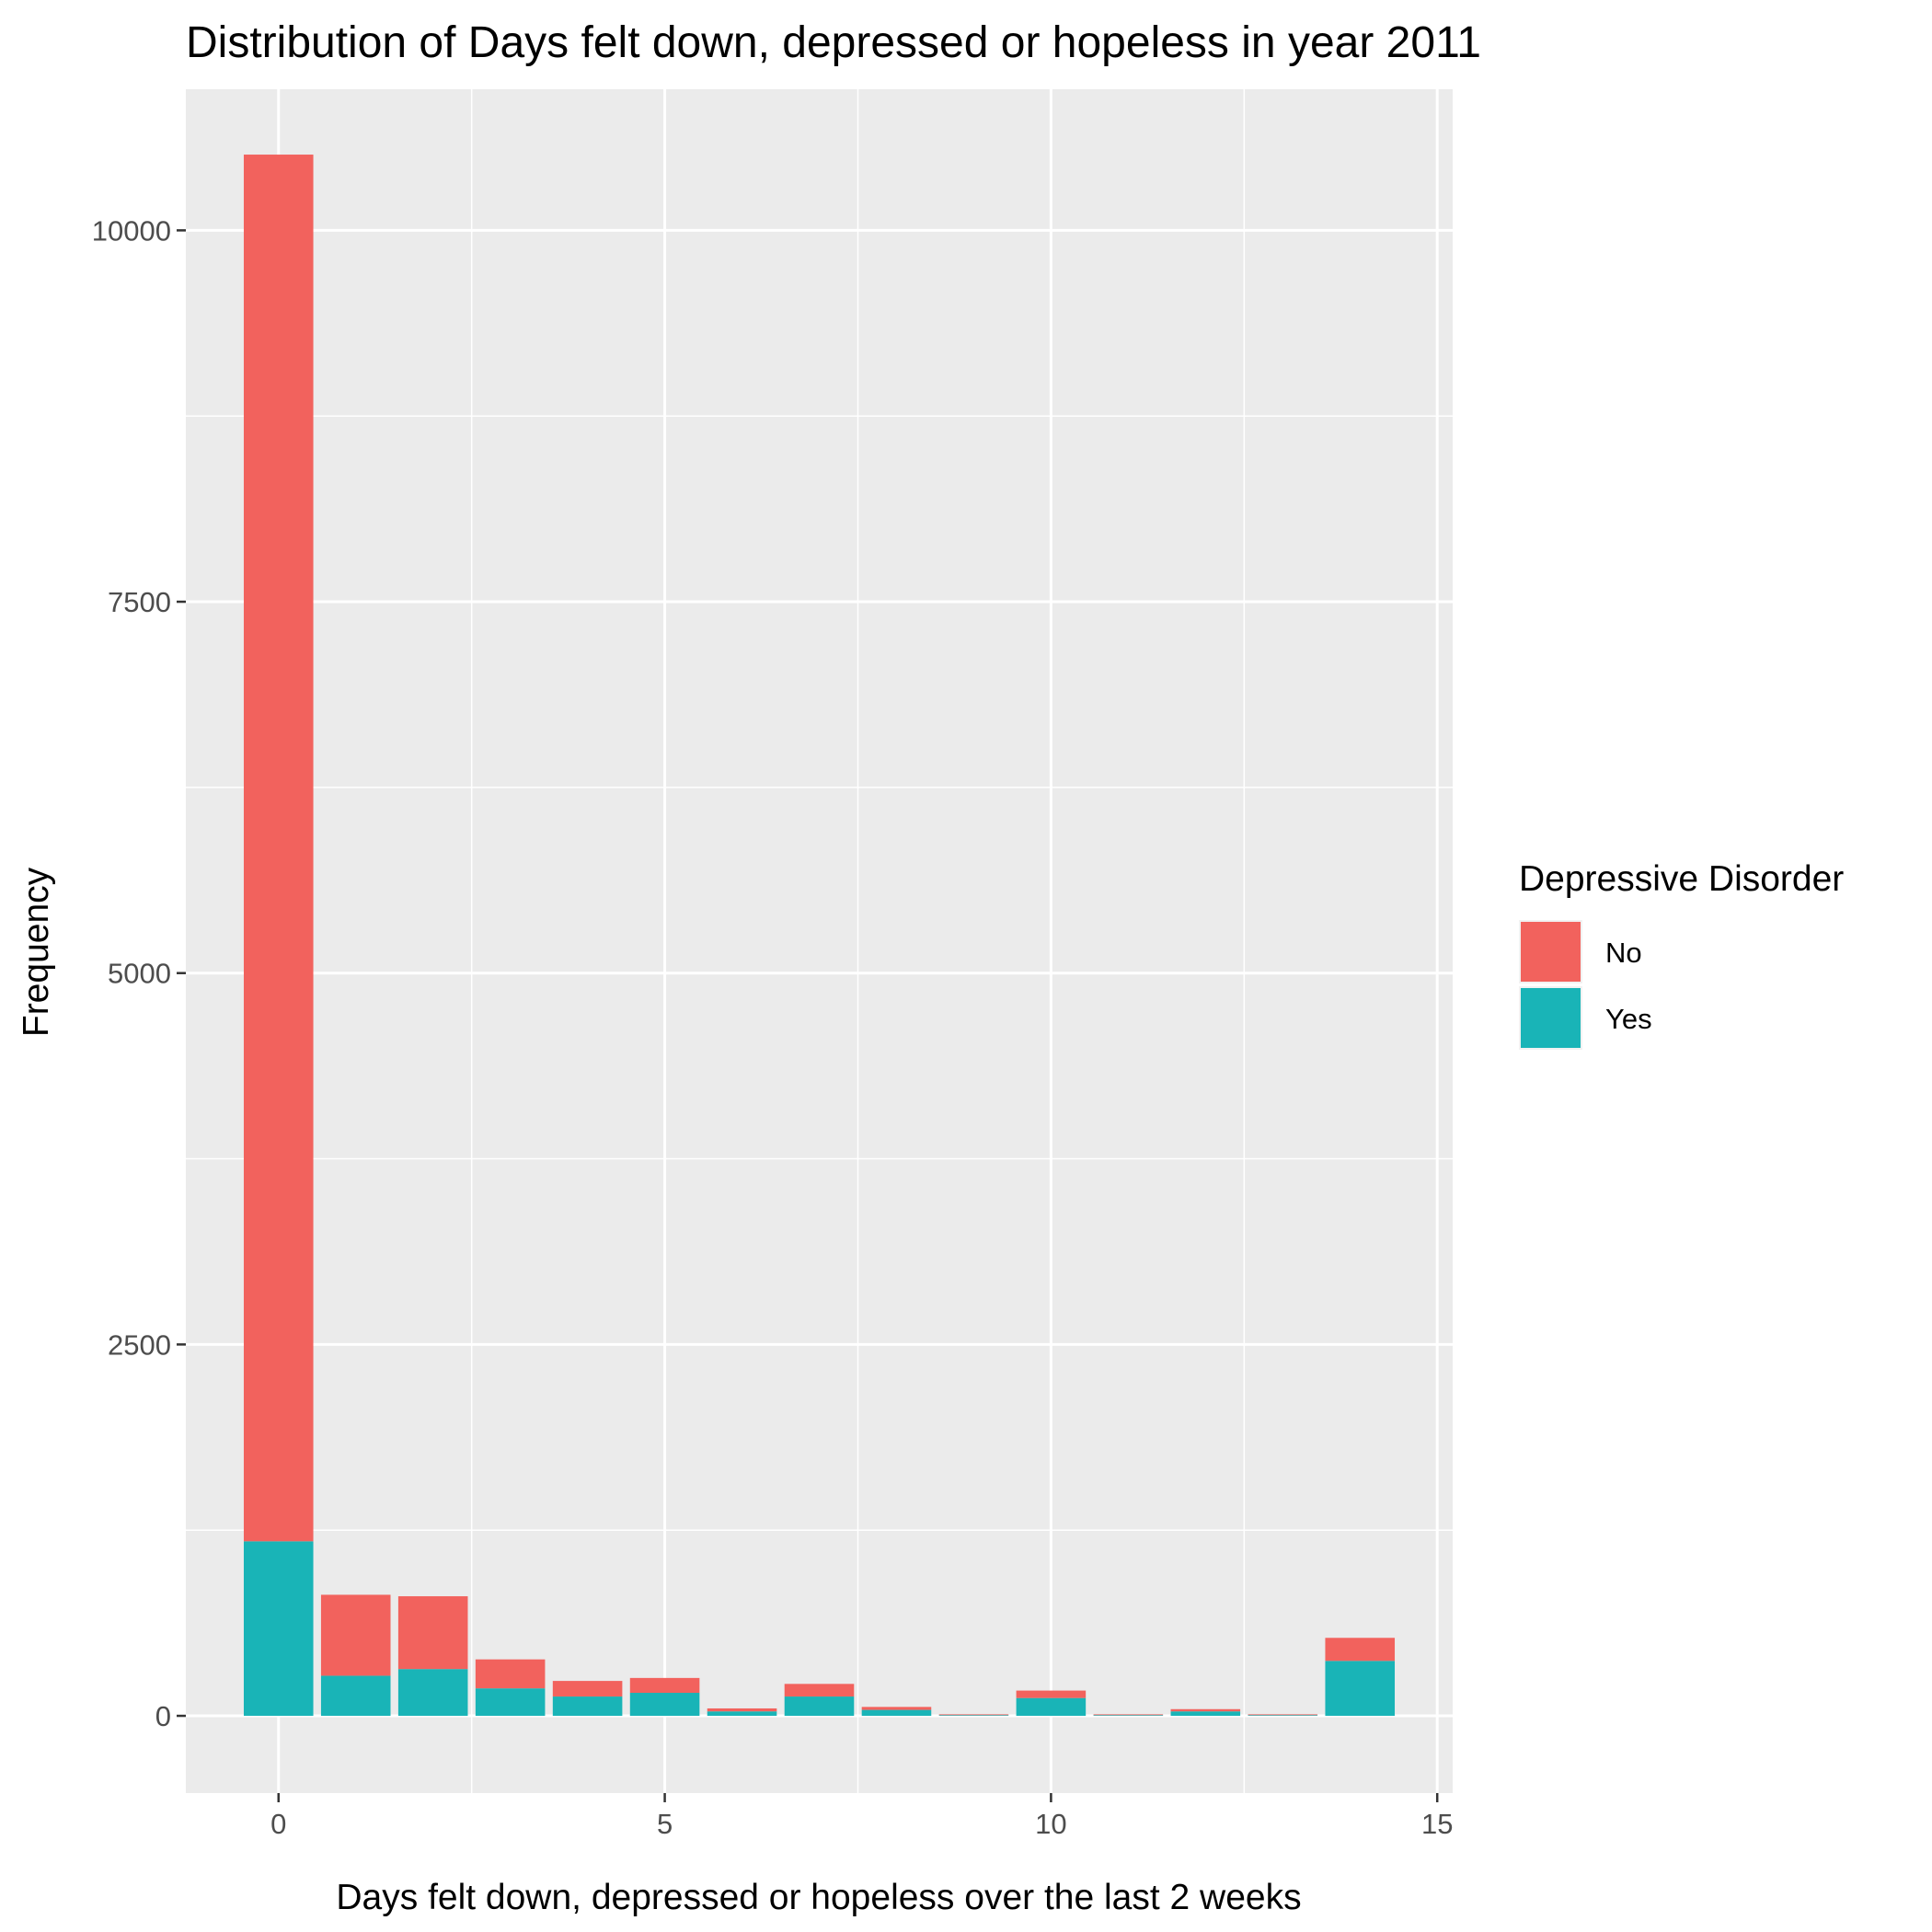  I want to click on x-tick-label: 0, so click(278, 1824).